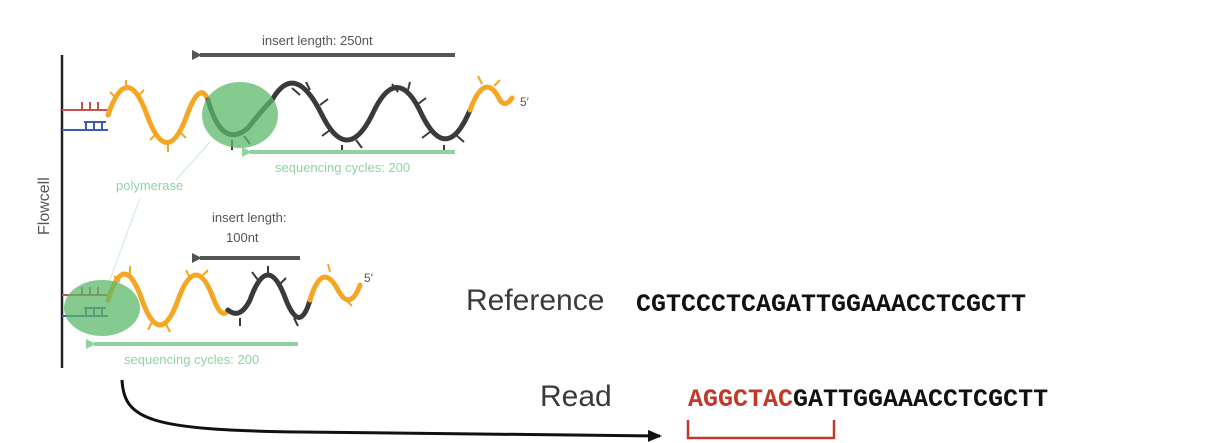  I want to click on top-cycles-label: sequencing cycles: 200, so click(342, 167).